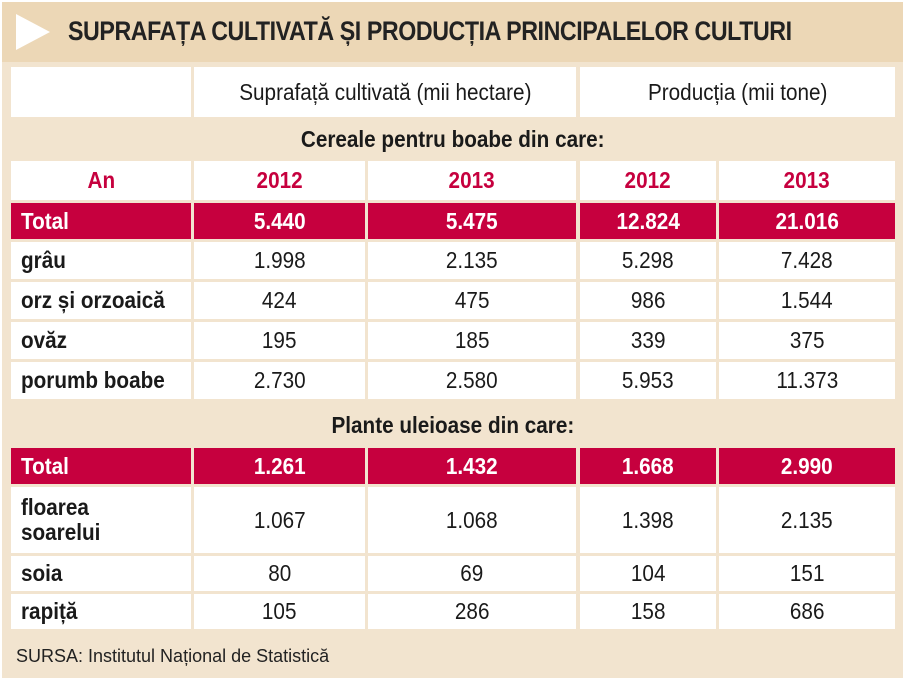 The image size is (908, 685). I want to click on table-cell: 1.998, so click(279, 260).